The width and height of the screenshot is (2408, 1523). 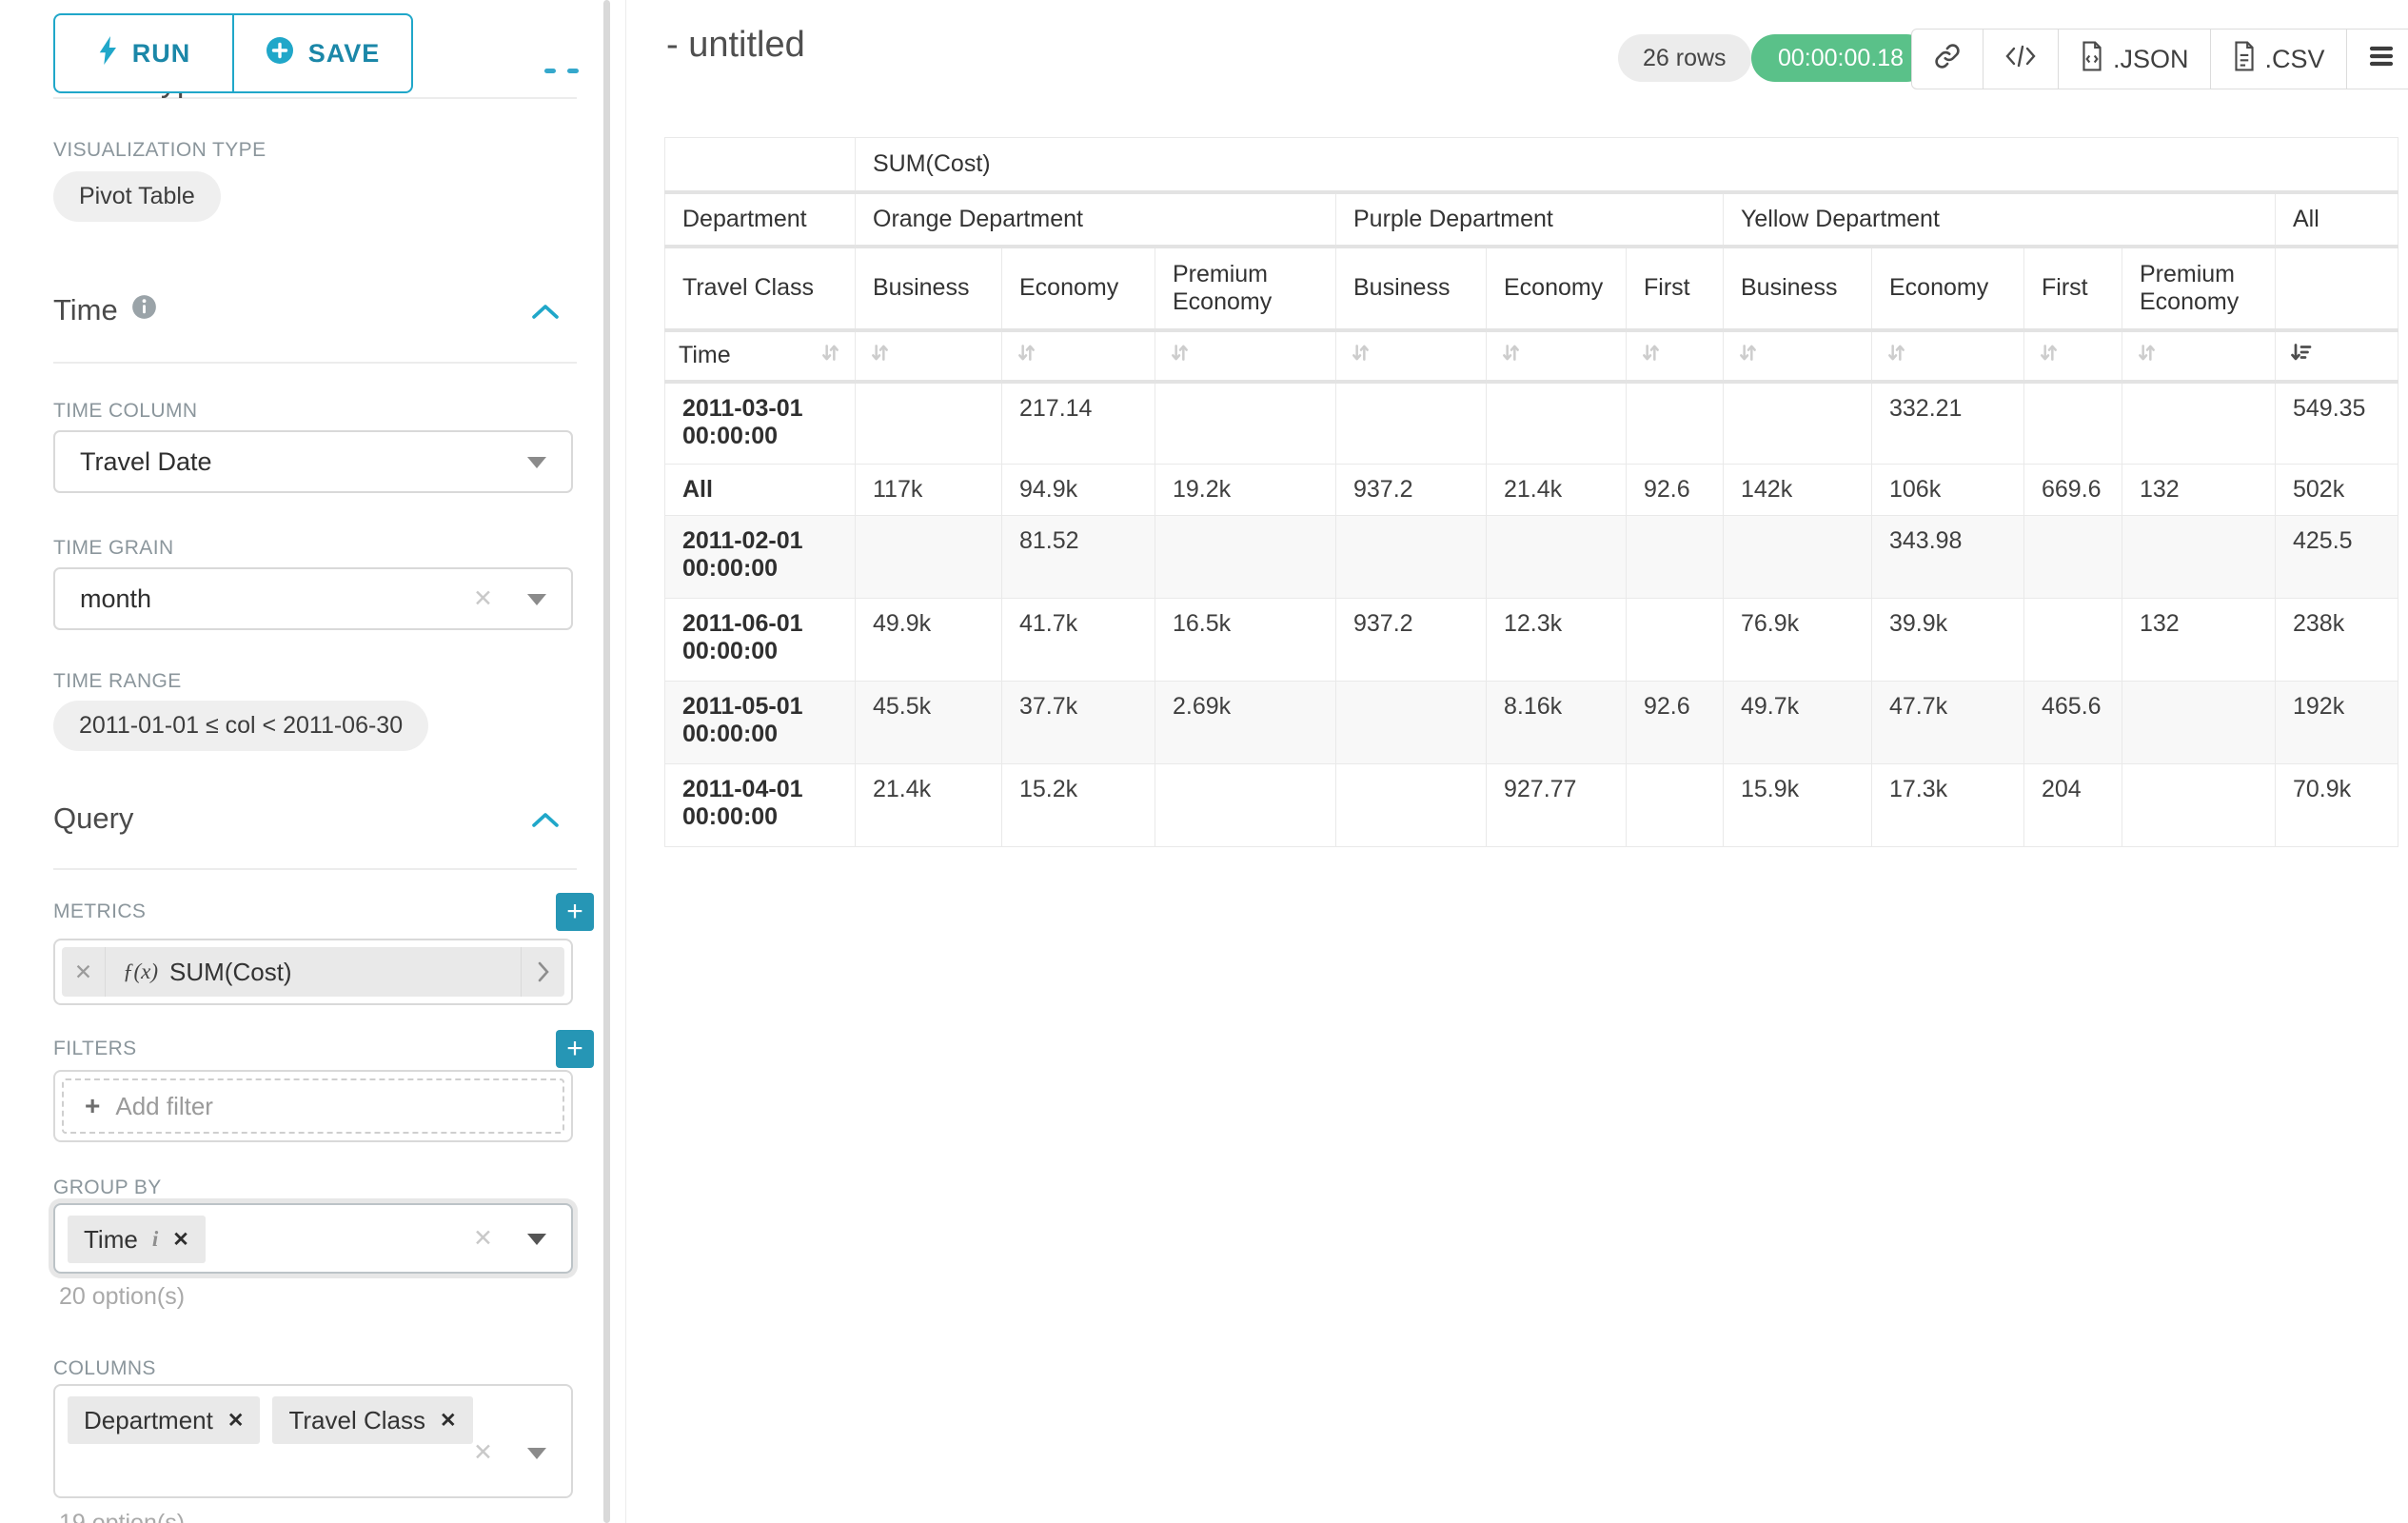 What do you see at coordinates (107, 53) in the screenshot?
I see `lightning-icon` at bounding box center [107, 53].